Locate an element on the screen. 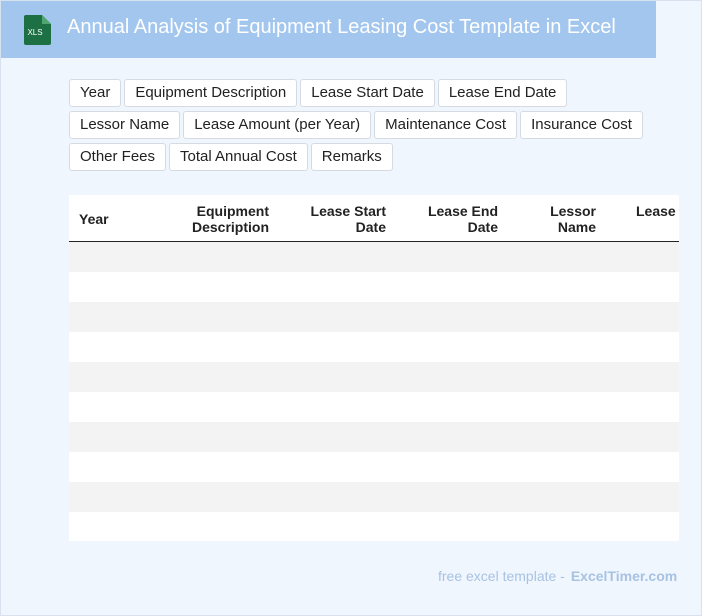  column-header: Equipment Description is located at coordinates (230, 219).